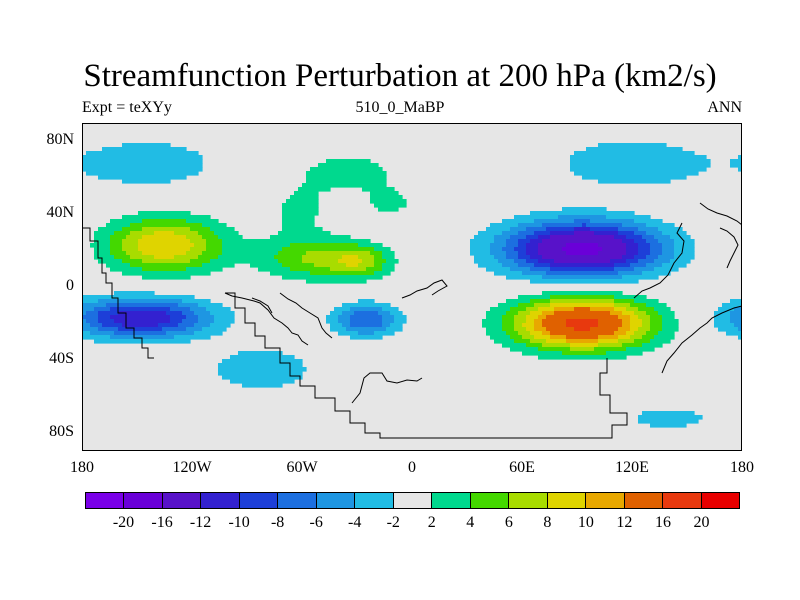  Describe the element at coordinates (127, 107) in the screenshot. I see `experiment-label: Expt = teXYy` at that location.